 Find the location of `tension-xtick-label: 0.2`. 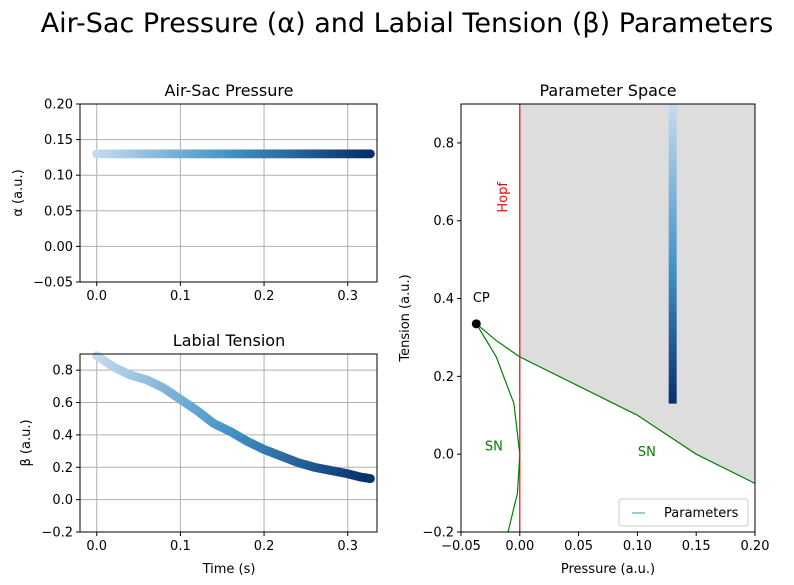

tension-xtick-label: 0.2 is located at coordinates (264, 546).